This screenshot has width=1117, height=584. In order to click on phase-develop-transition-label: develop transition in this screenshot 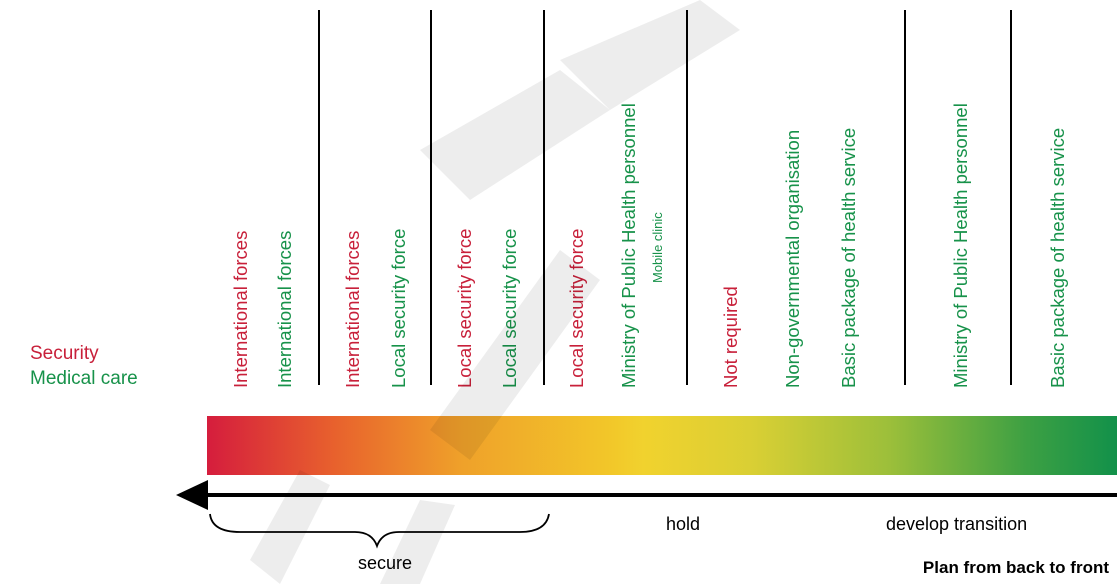, I will do `click(957, 524)`.